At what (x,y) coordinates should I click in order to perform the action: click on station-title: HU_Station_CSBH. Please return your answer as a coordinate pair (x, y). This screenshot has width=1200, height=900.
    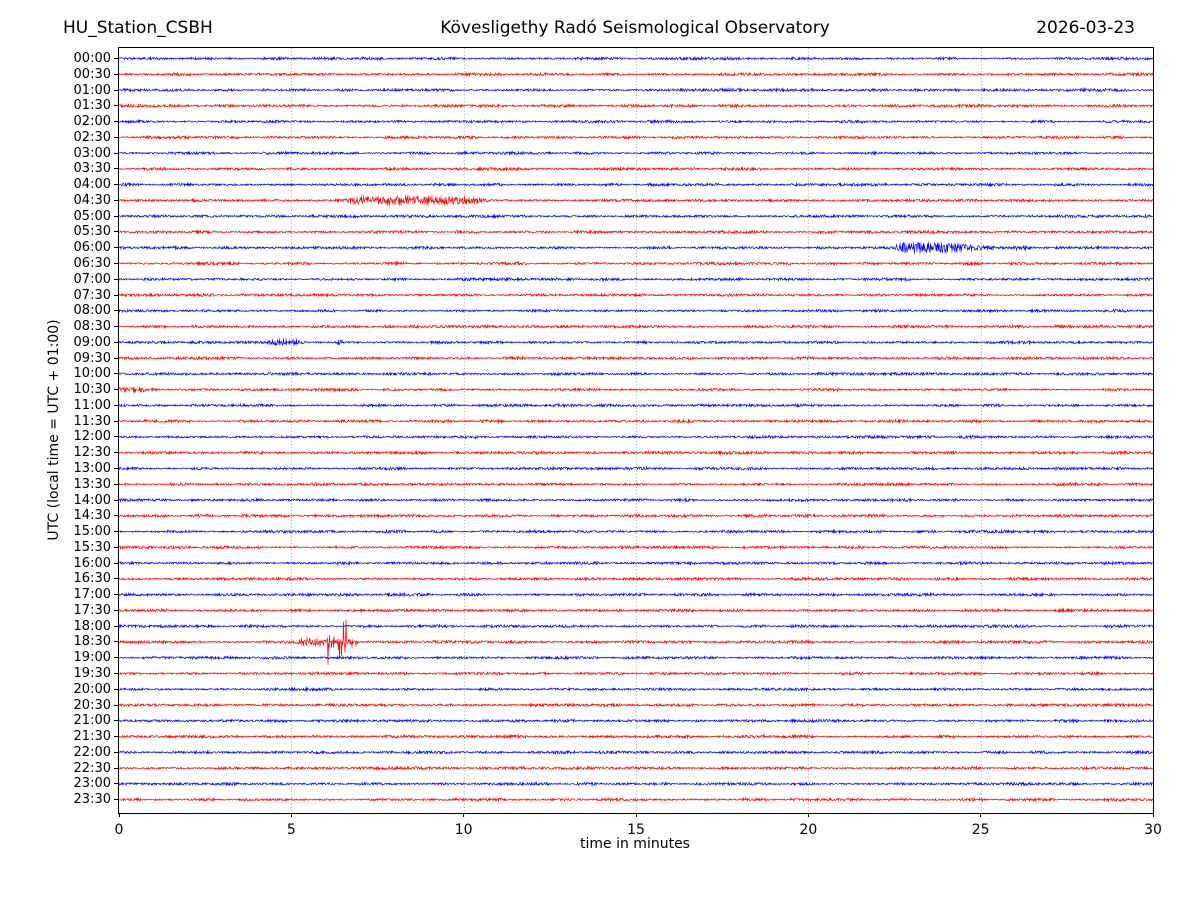
    Looking at the image, I should click on (138, 28).